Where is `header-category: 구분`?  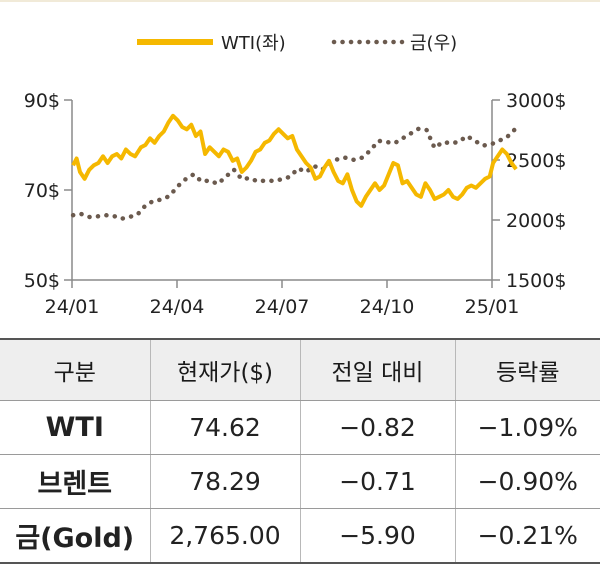
header-category: 구분 is located at coordinates (75, 369).